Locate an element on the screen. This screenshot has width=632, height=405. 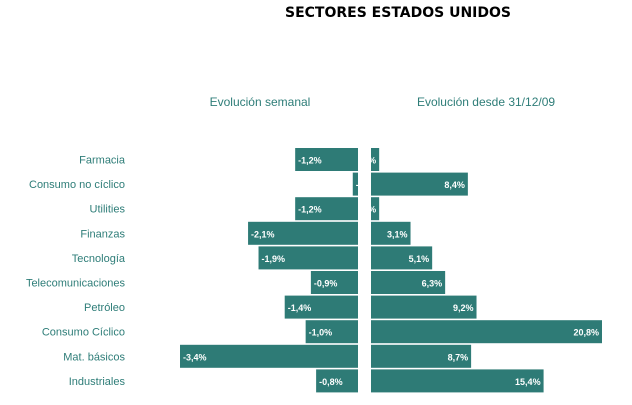
weekly-value-label: -1,0% is located at coordinates (321, 333).